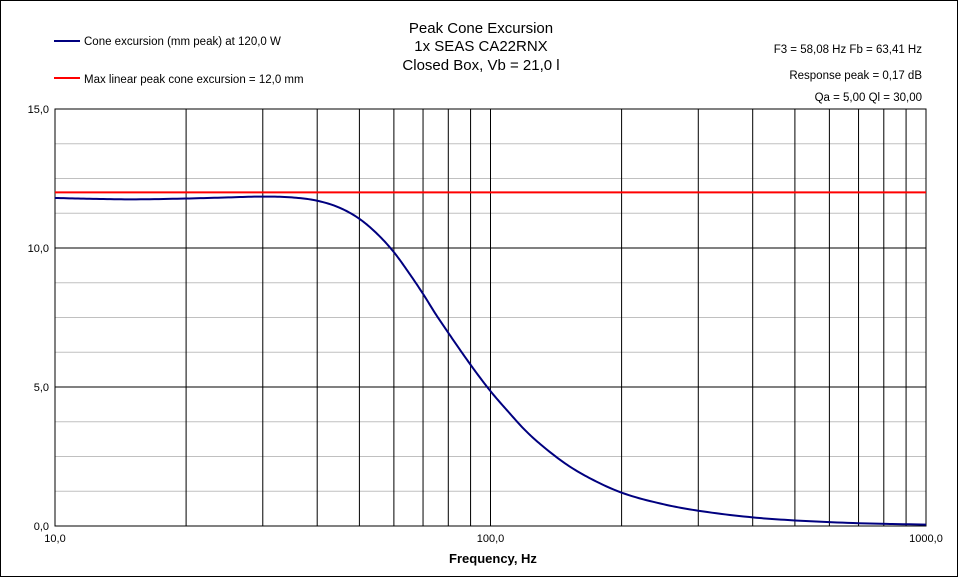 The image size is (958, 577). Describe the element at coordinates (54, 539) in the screenshot. I see `x-tick-label: 10,0` at that location.